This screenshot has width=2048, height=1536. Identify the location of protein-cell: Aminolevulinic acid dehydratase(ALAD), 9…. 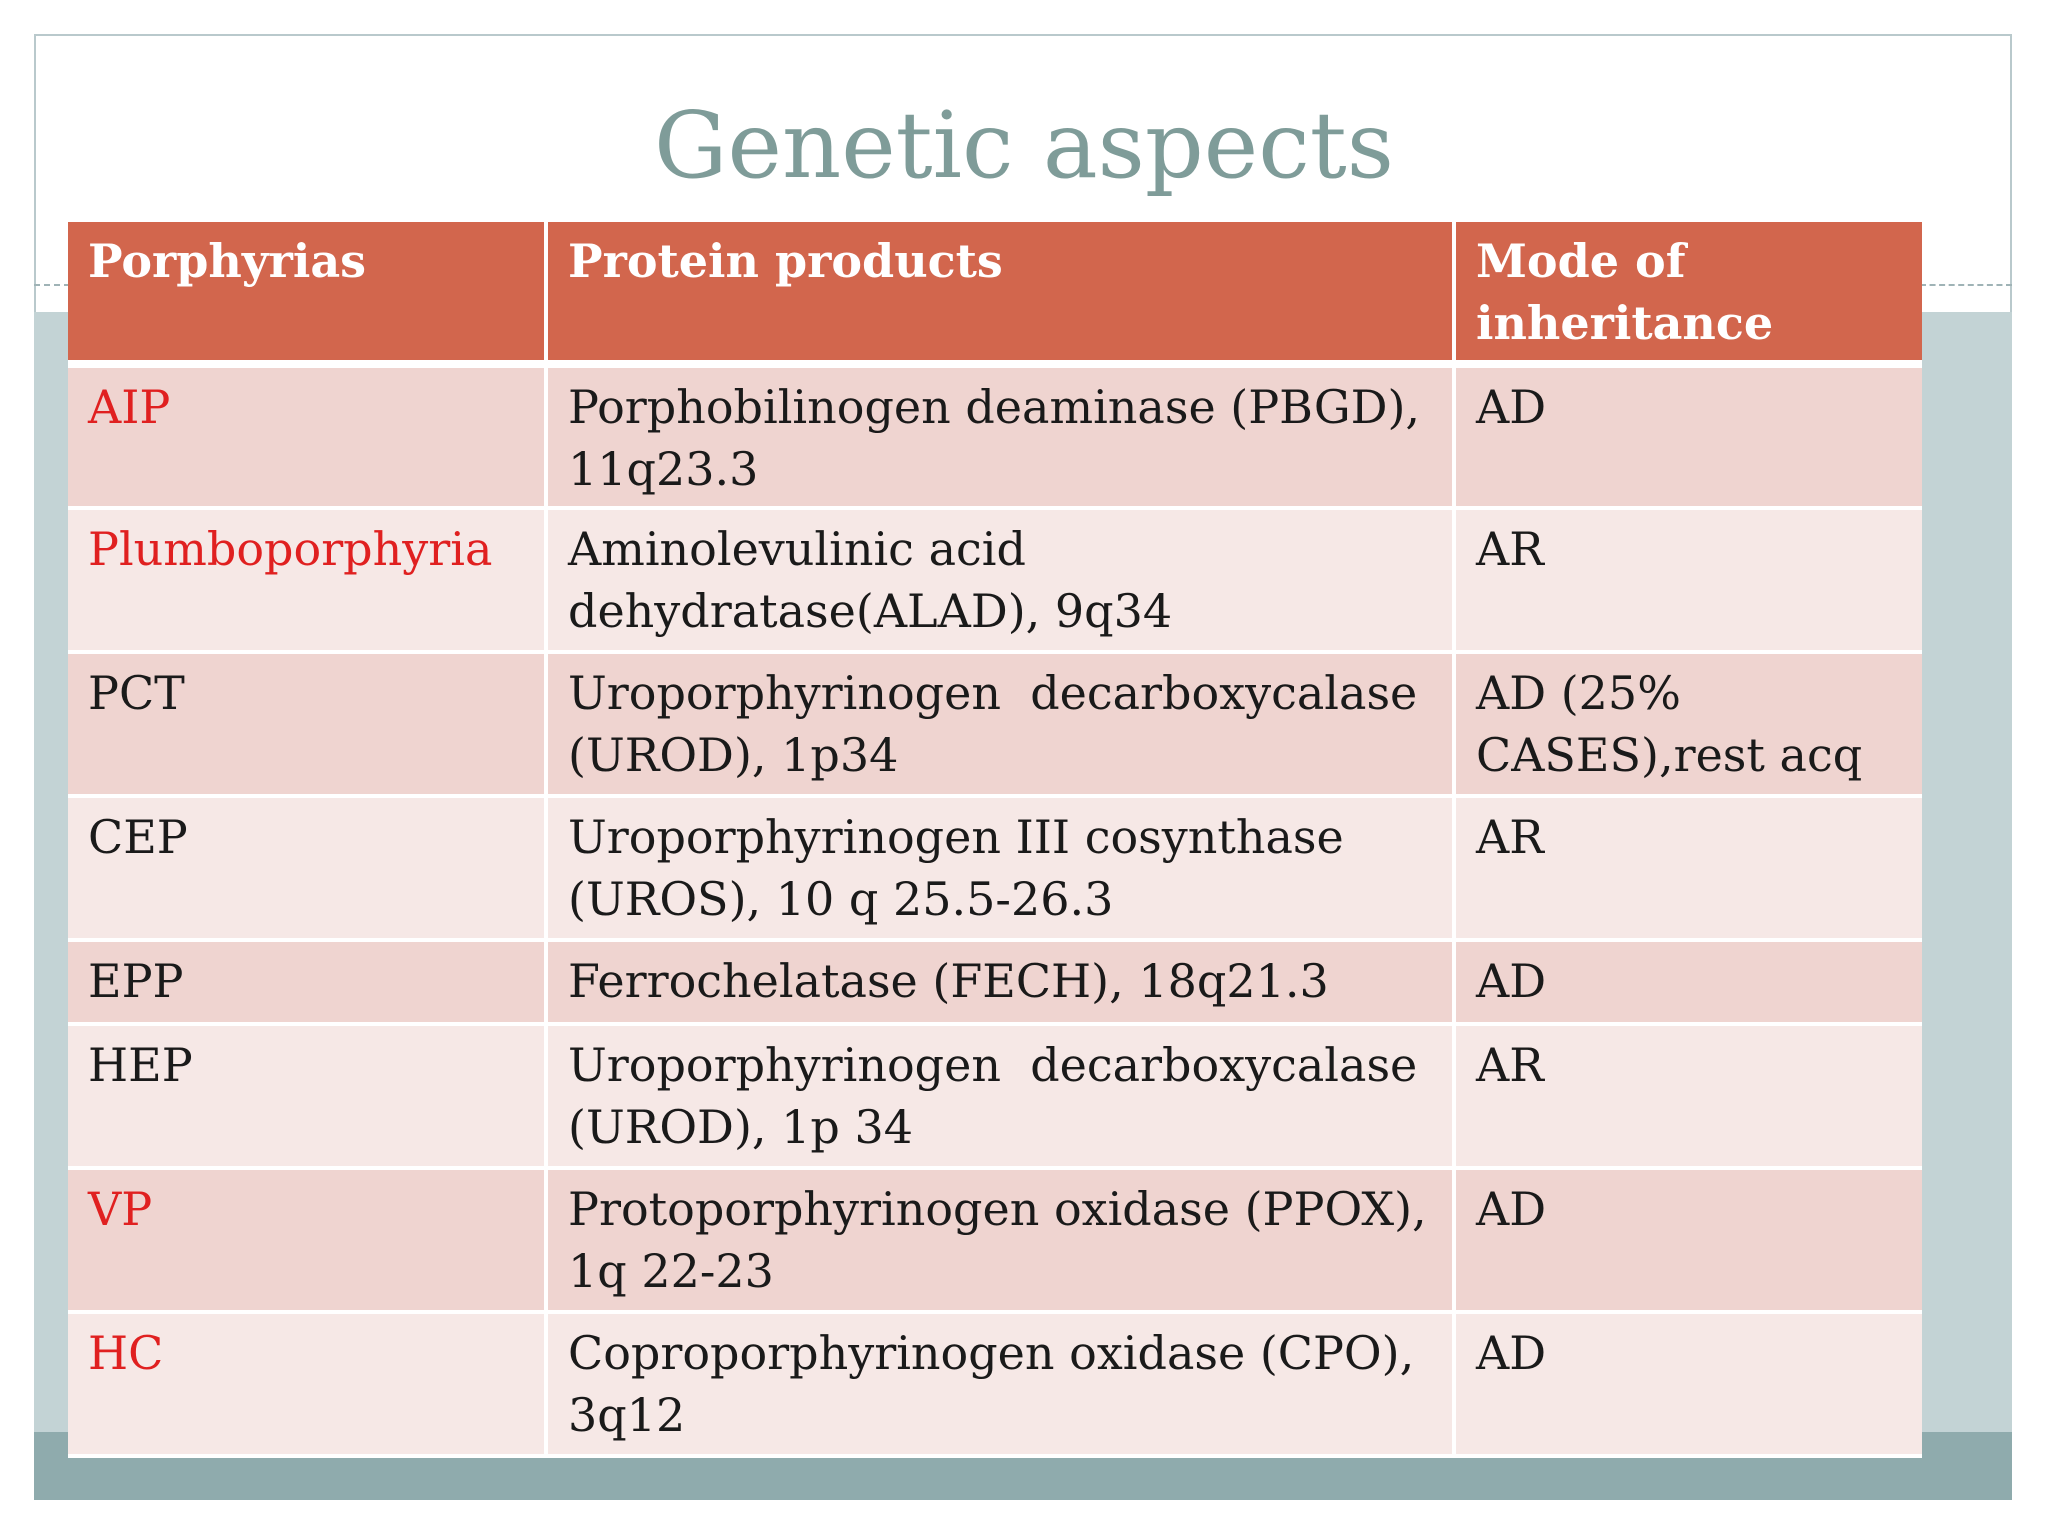
(1001, 581).